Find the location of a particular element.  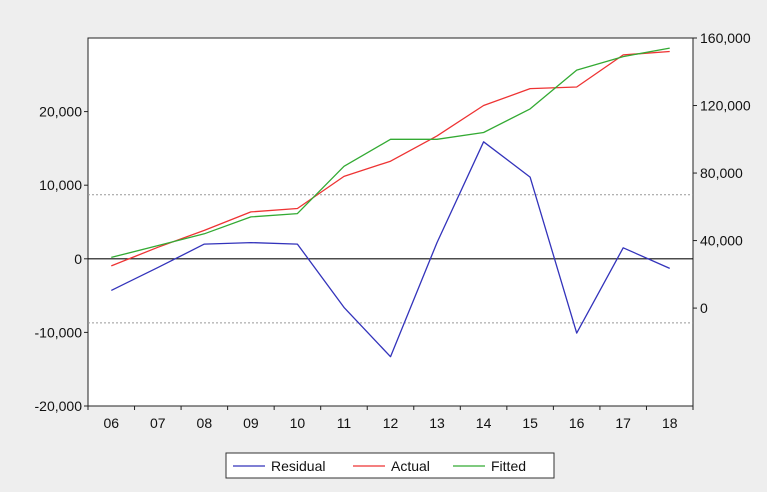

right-tick-label: 120,000 is located at coordinates (725, 106).